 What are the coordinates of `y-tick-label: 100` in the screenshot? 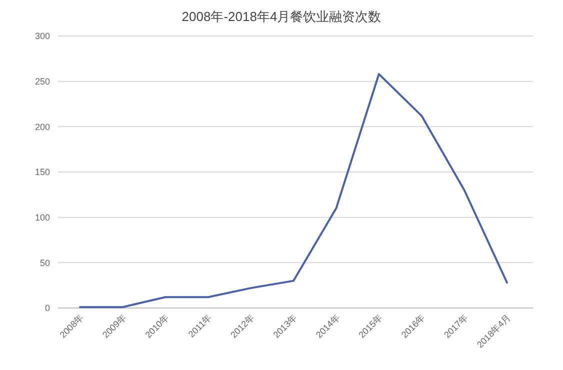 It's located at (42, 217).